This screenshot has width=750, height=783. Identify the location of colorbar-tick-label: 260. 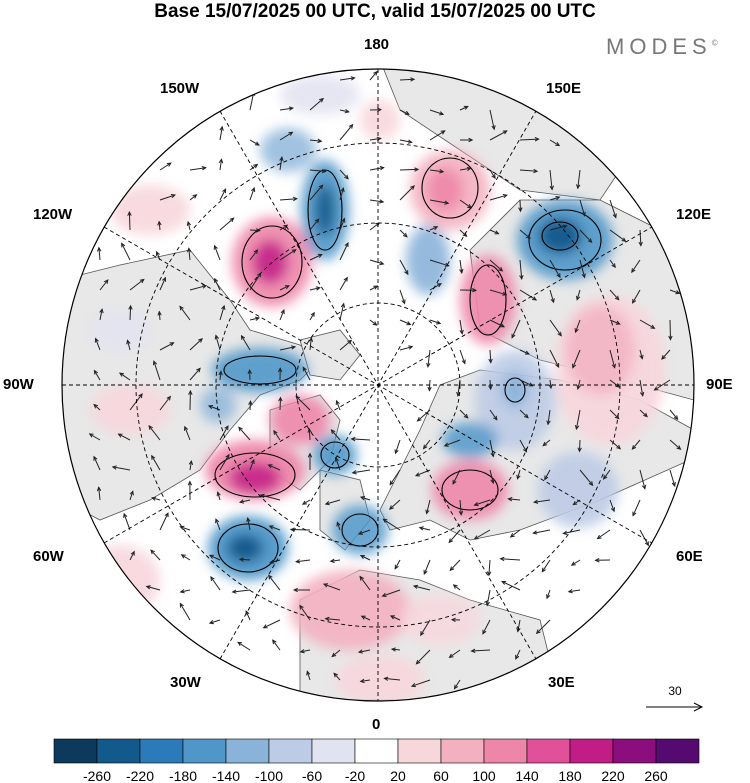
(656, 775).